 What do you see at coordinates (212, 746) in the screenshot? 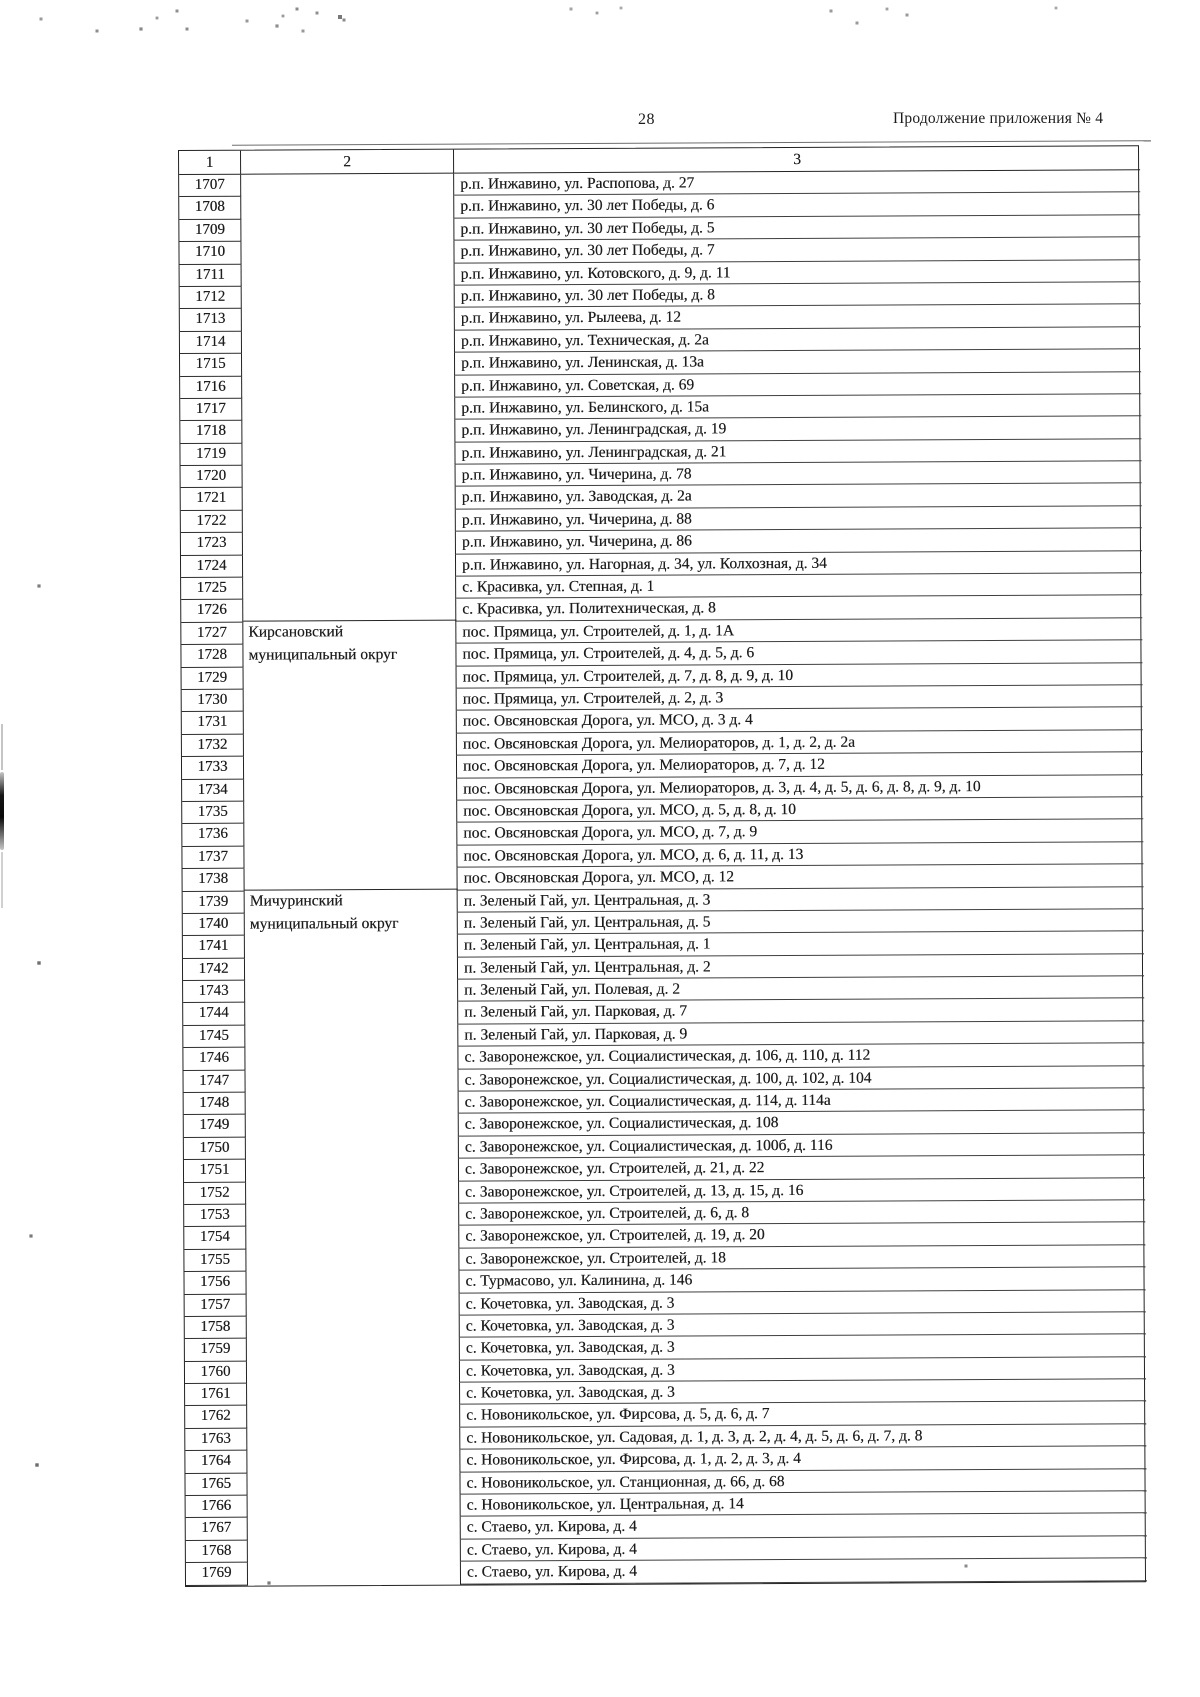
I see `row-number-cell: 1732` at bounding box center [212, 746].